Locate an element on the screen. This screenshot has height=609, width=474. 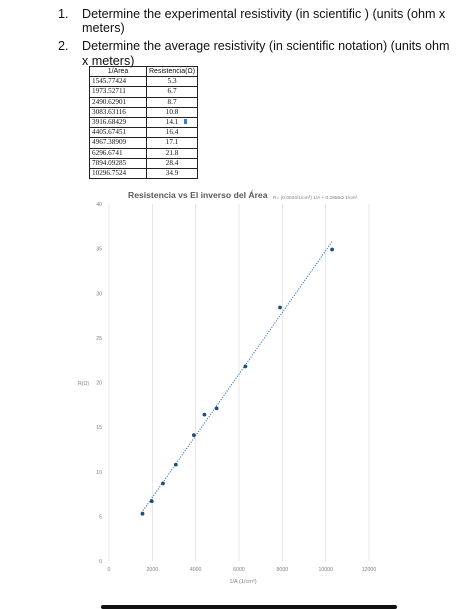
selected-table-cell: 14.1 is located at coordinates (172, 122).